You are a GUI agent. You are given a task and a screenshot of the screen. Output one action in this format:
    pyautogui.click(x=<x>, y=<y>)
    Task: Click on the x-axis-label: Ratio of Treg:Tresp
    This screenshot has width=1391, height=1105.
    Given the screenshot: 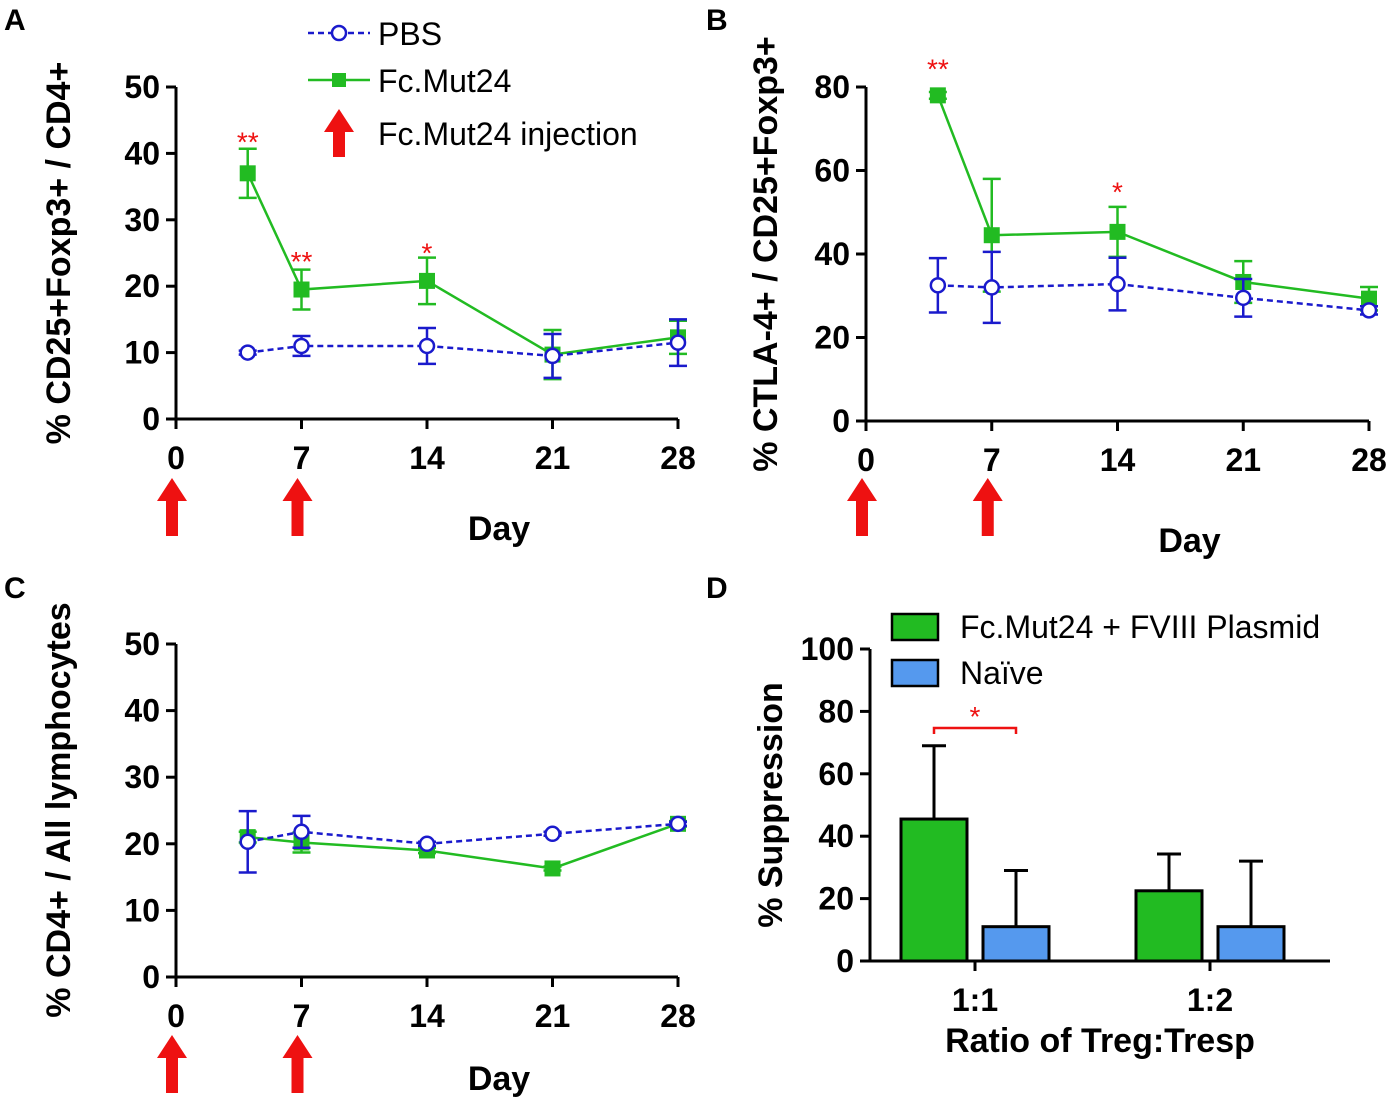 What is the action you would take?
    pyautogui.click(x=1100, y=1041)
    